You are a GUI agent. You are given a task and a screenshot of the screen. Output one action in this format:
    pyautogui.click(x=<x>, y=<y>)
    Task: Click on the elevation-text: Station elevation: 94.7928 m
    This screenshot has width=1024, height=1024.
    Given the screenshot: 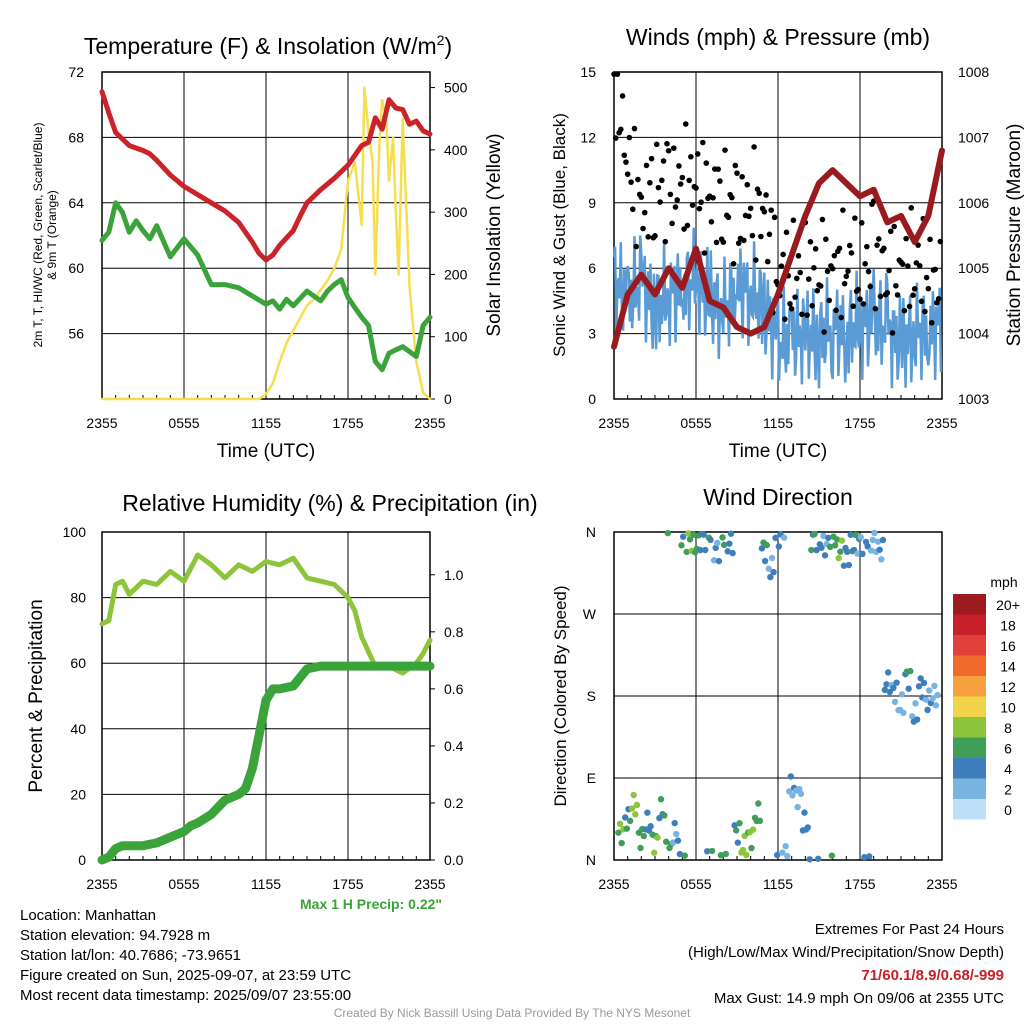 What is the action you would take?
    pyautogui.click(x=115, y=935)
    